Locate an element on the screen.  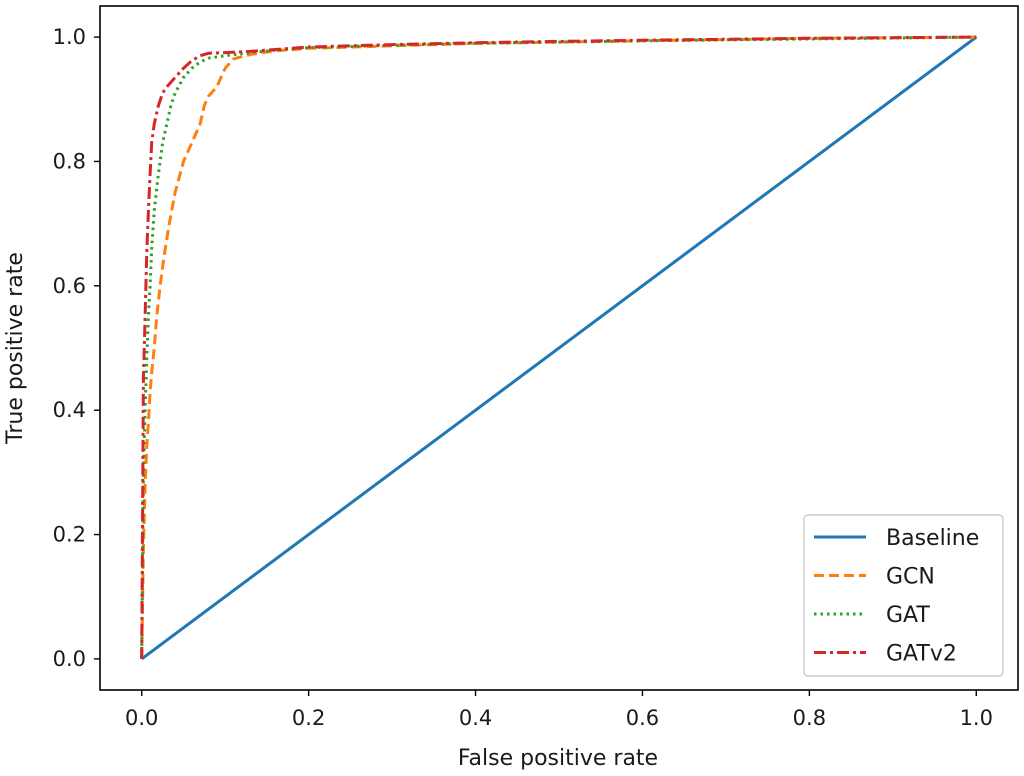
legend: Baseline GCN GAT GATv2 is located at coordinates (903, 595).